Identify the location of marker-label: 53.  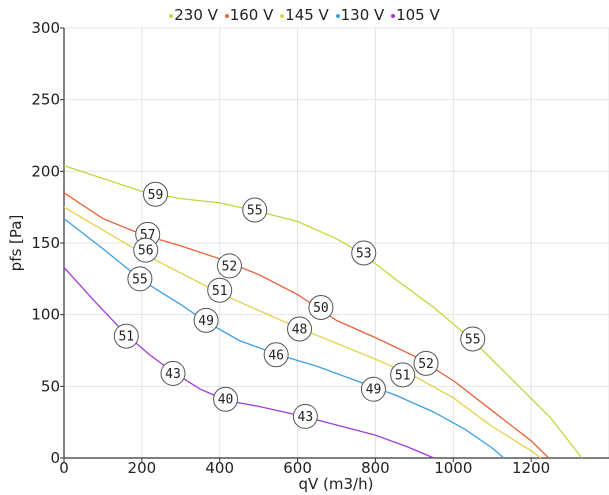
(364, 254).